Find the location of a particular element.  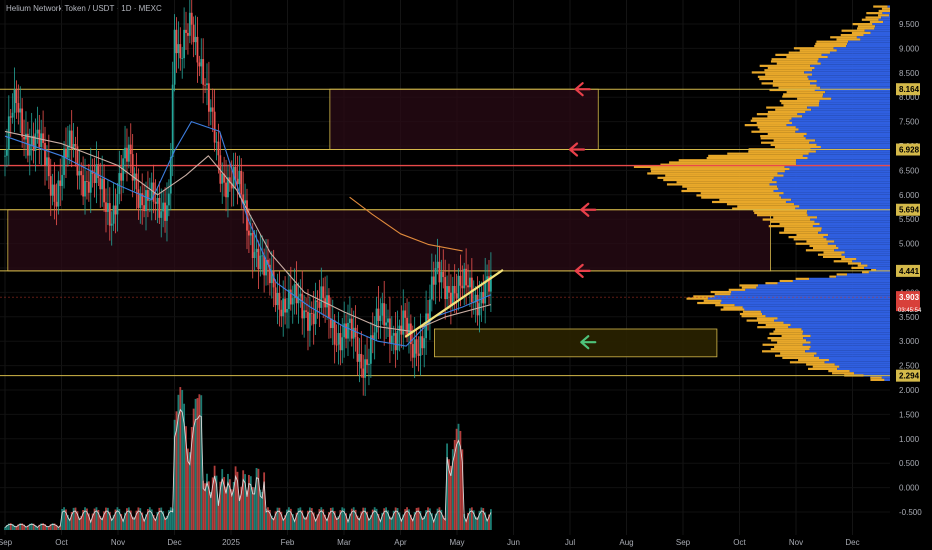

price-tick-label: 5.500 is located at coordinates (909, 219).